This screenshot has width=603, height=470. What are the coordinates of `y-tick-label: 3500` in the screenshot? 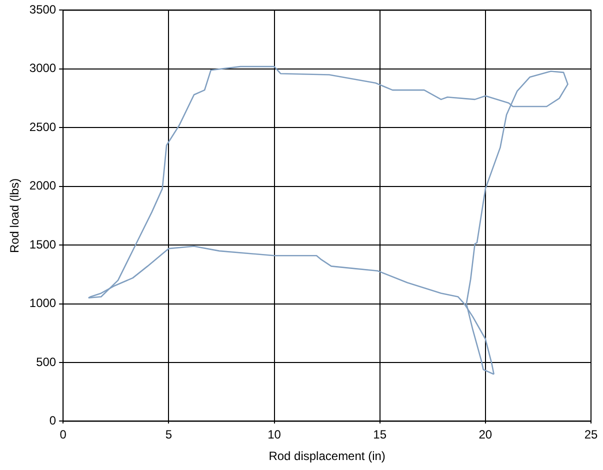 It's located at (42, 9).